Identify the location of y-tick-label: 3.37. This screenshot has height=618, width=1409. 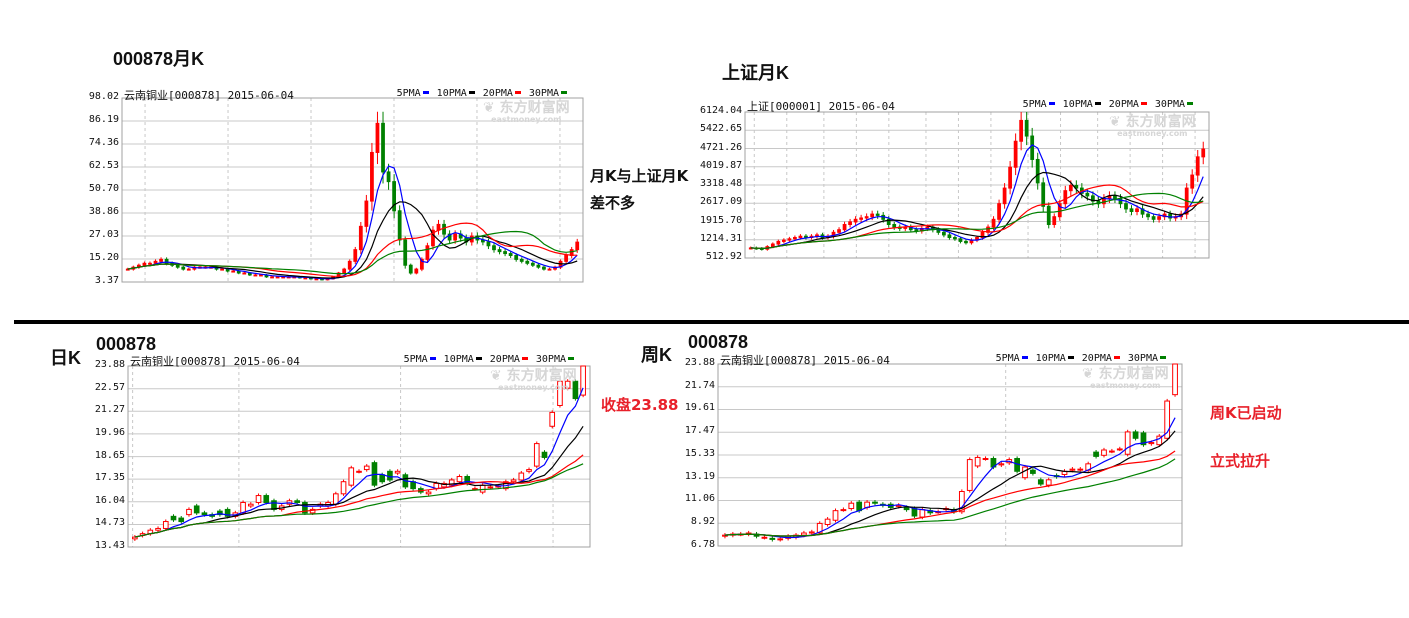
(106, 280).